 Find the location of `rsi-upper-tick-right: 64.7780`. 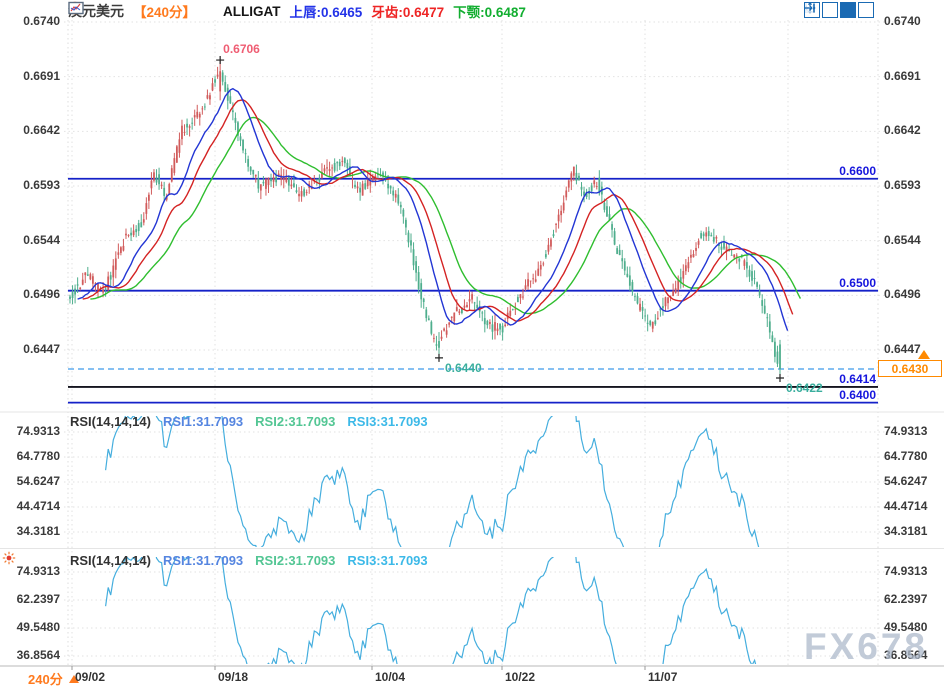

rsi-upper-tick-right: 64.7780 is located at coordinates (906, 456).